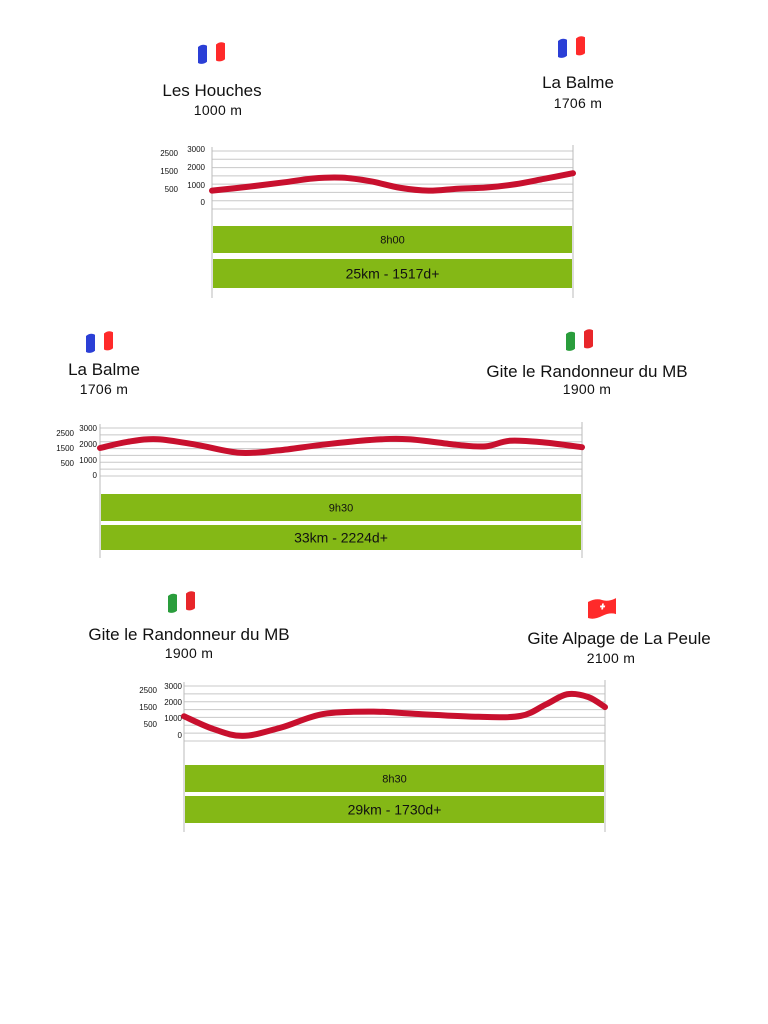 This screenshot has width=768, height=1024. I want to click on time-label: 8h30, so click(394, 780).